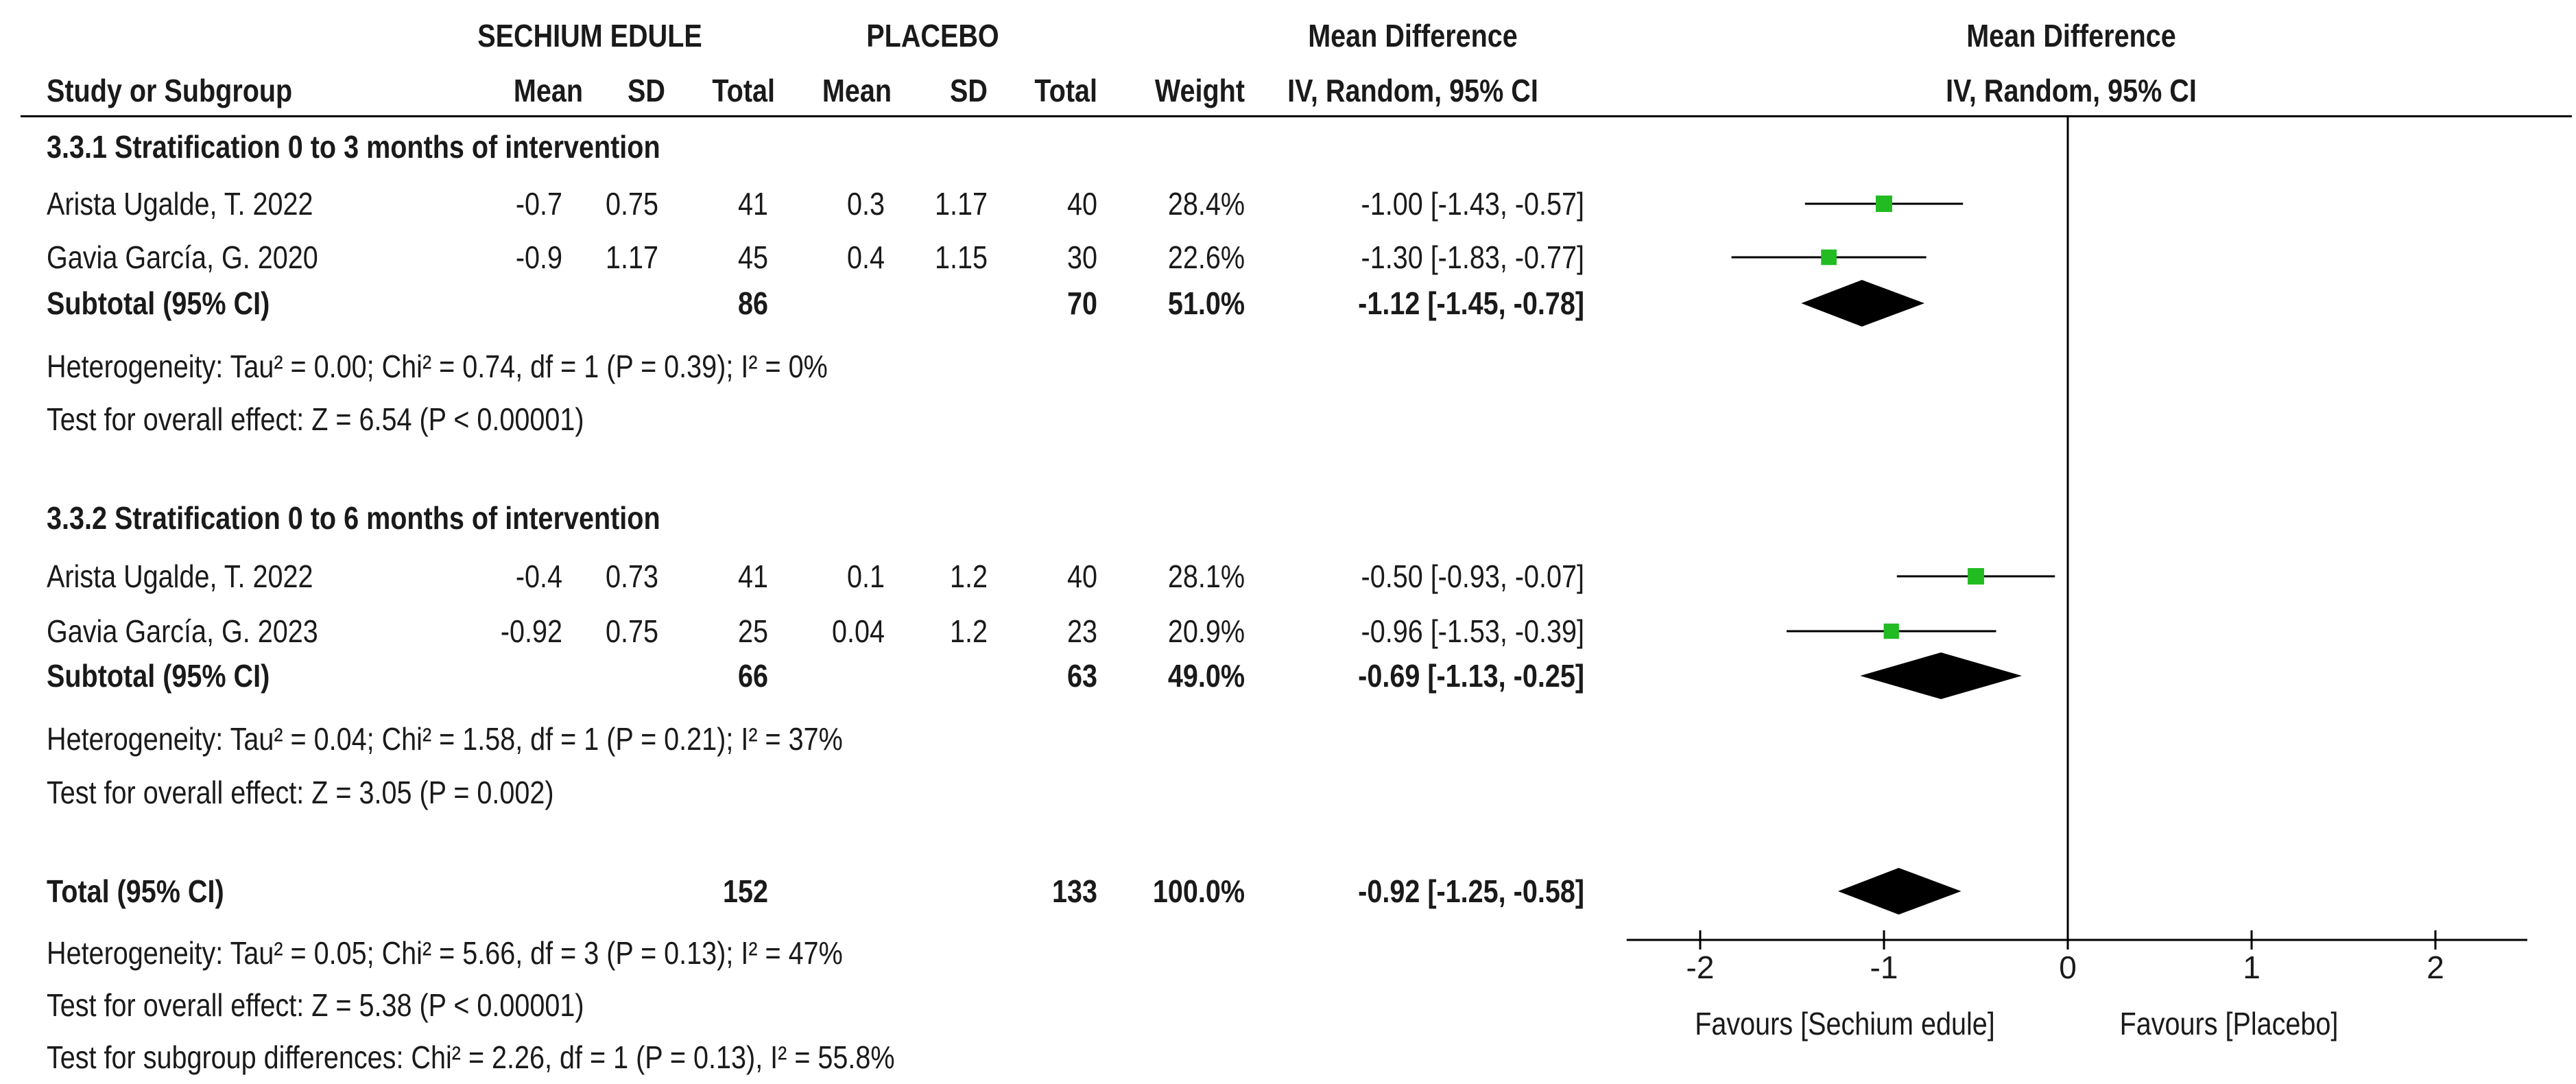 The height and width of the screenshot is (1084, 2576). What do you see at coordinates (548, 91) in the screenshot?
I see `header-mean-exp: Mean` at bounding box center [548, 91].